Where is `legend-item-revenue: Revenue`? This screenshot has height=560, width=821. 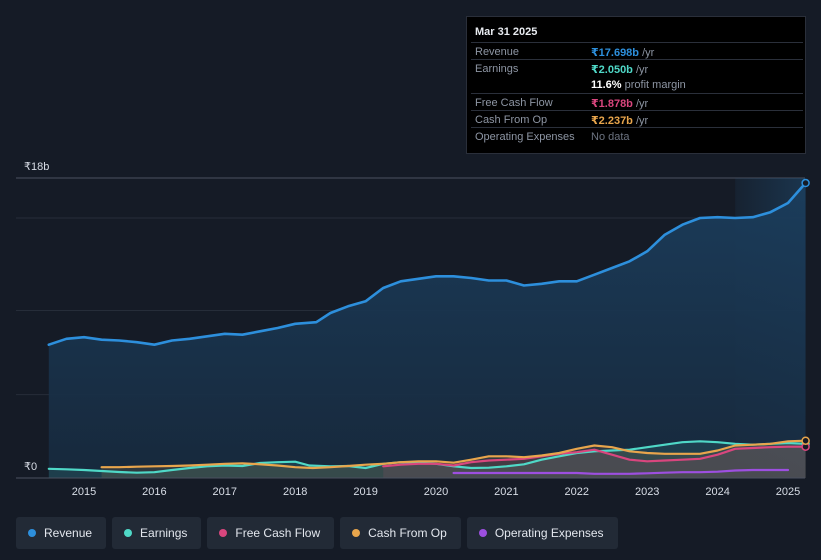 legend-item-revenue: Revenue is located at coordinates (61, 533).